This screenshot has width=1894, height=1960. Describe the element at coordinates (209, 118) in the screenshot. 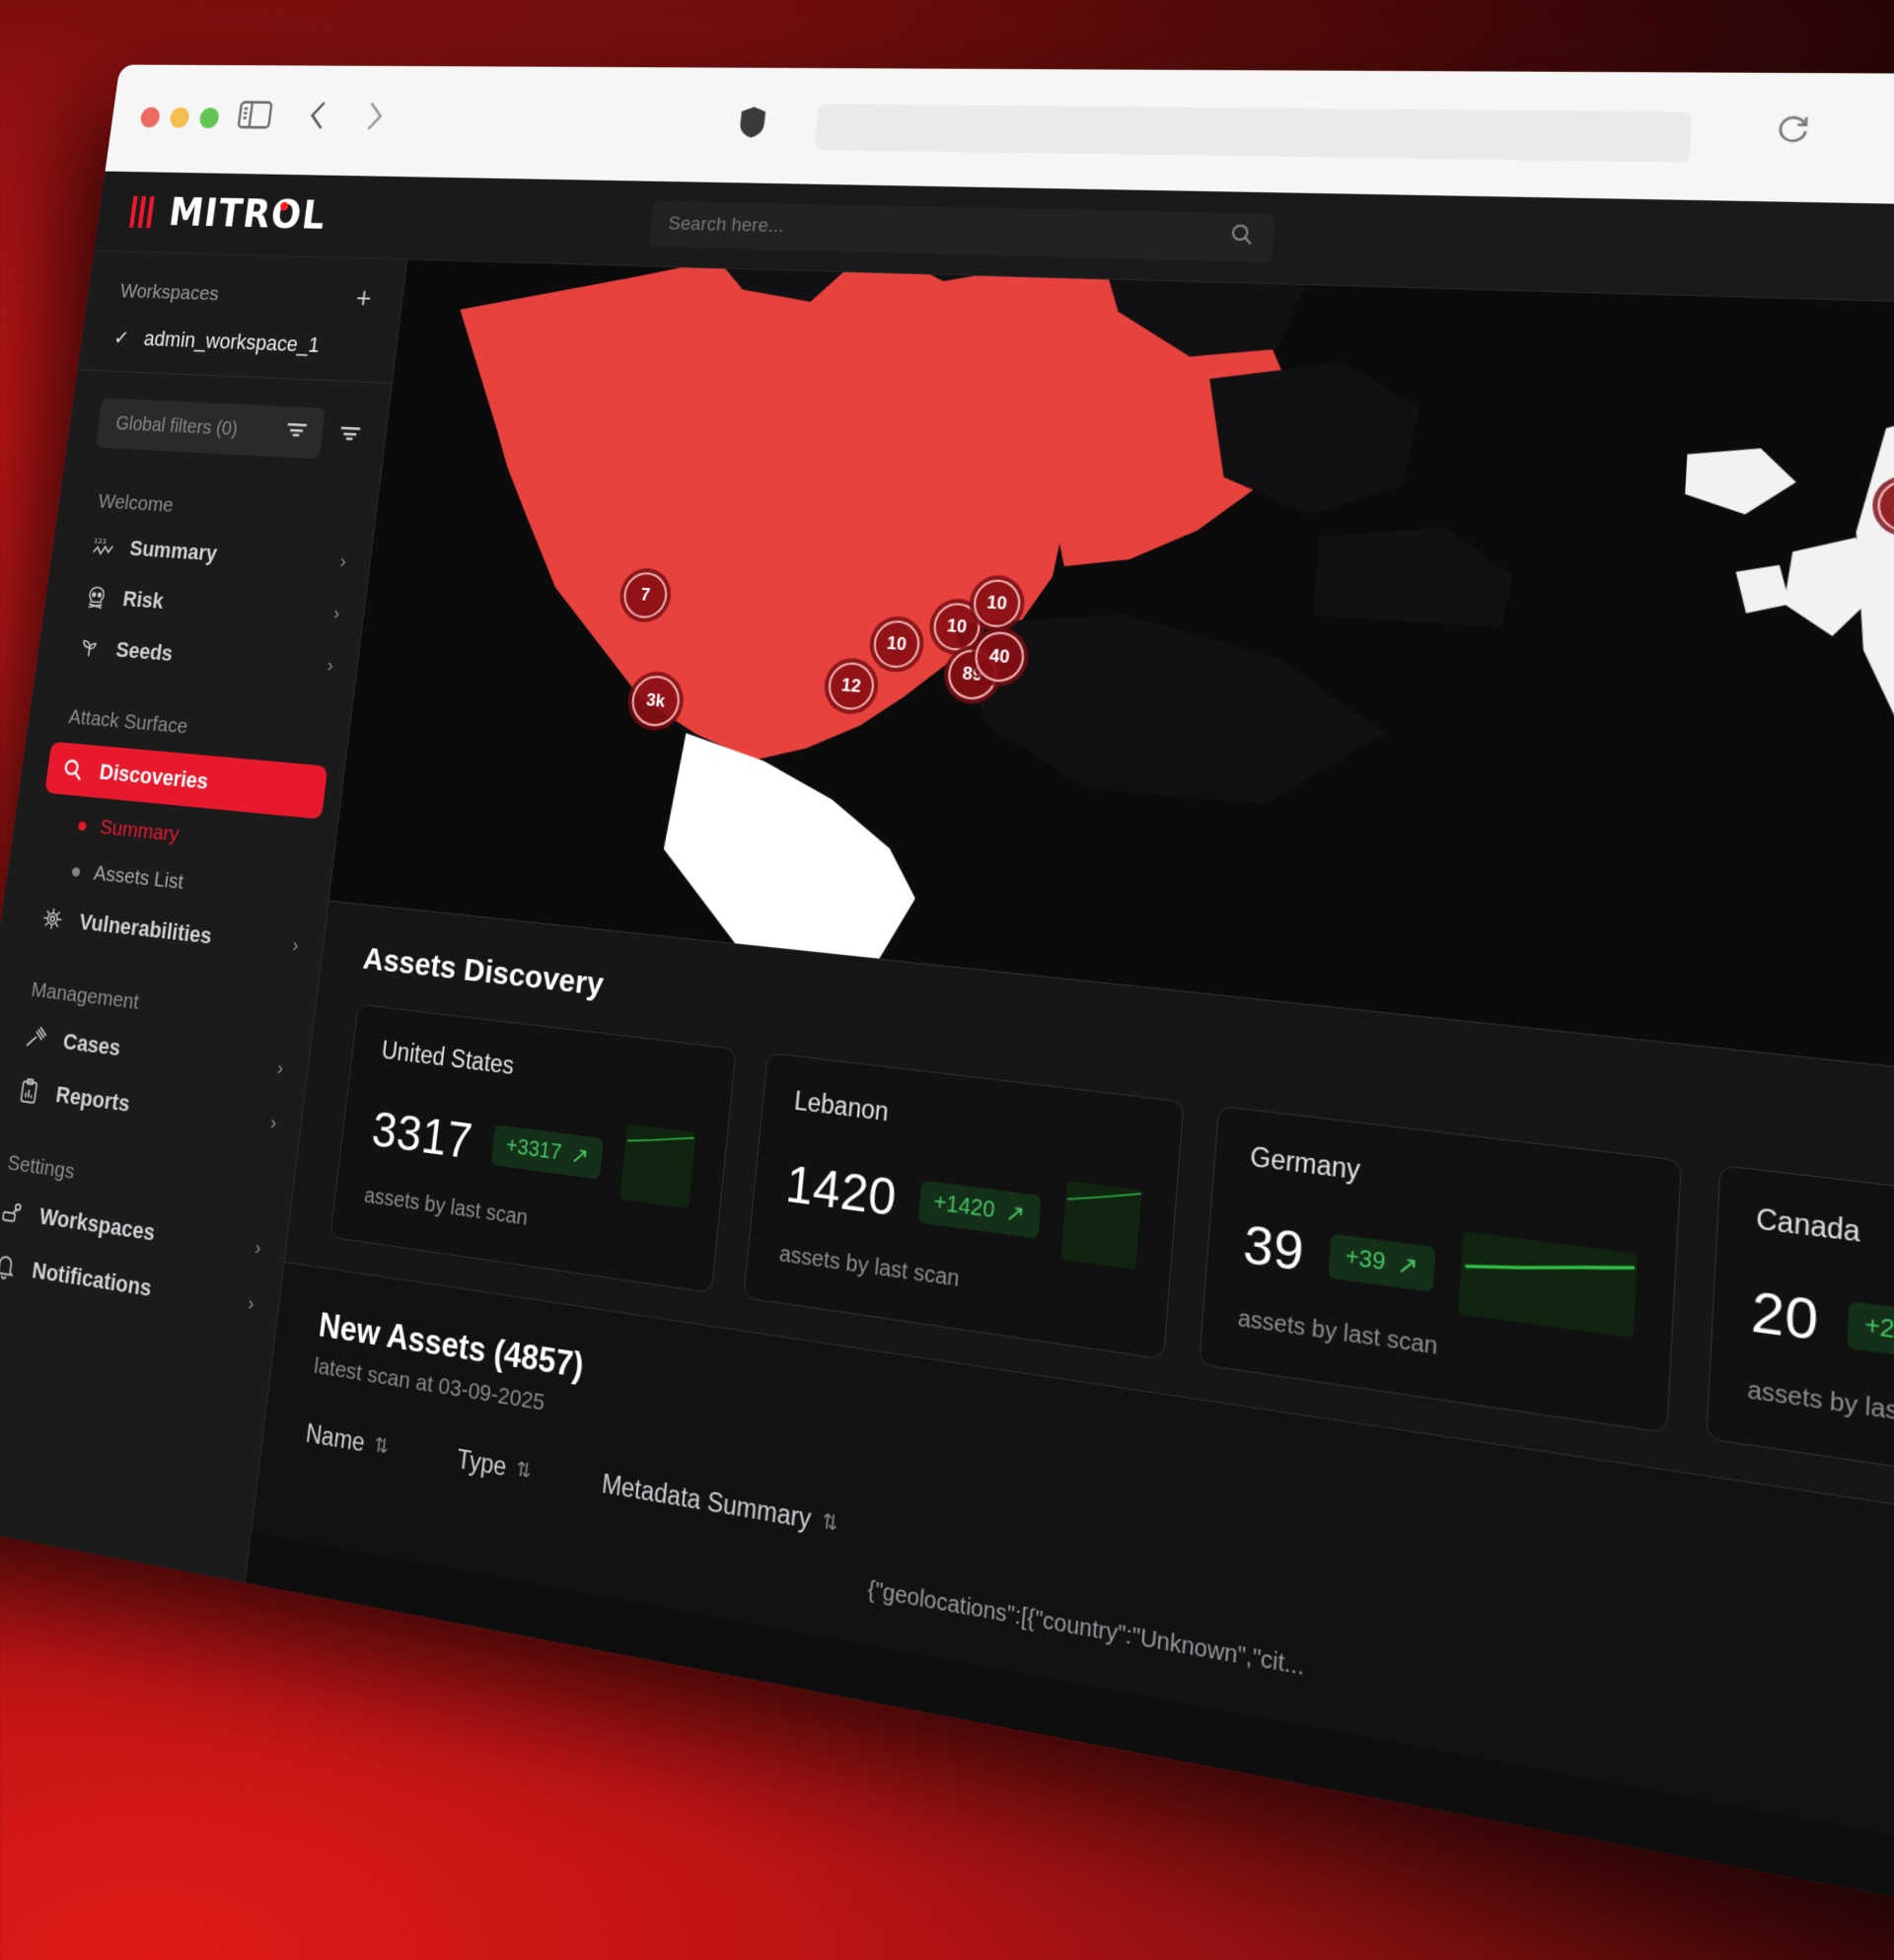

I see `zoom-window-button` at that location.